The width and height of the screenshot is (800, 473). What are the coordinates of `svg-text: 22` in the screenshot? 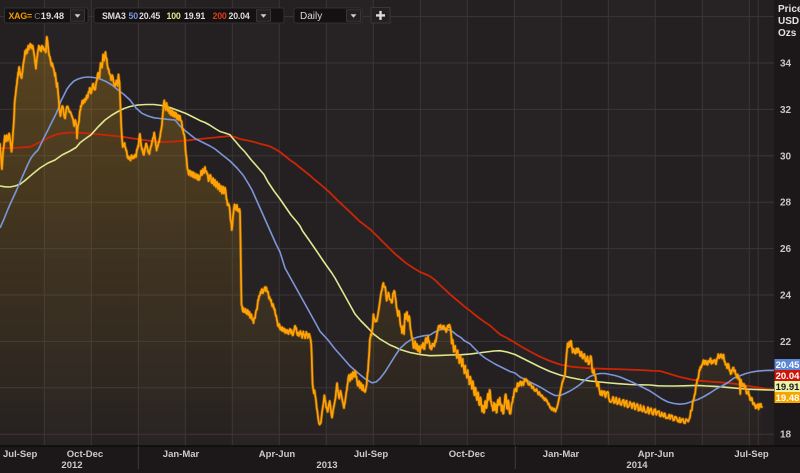 It's located at (786, 342).